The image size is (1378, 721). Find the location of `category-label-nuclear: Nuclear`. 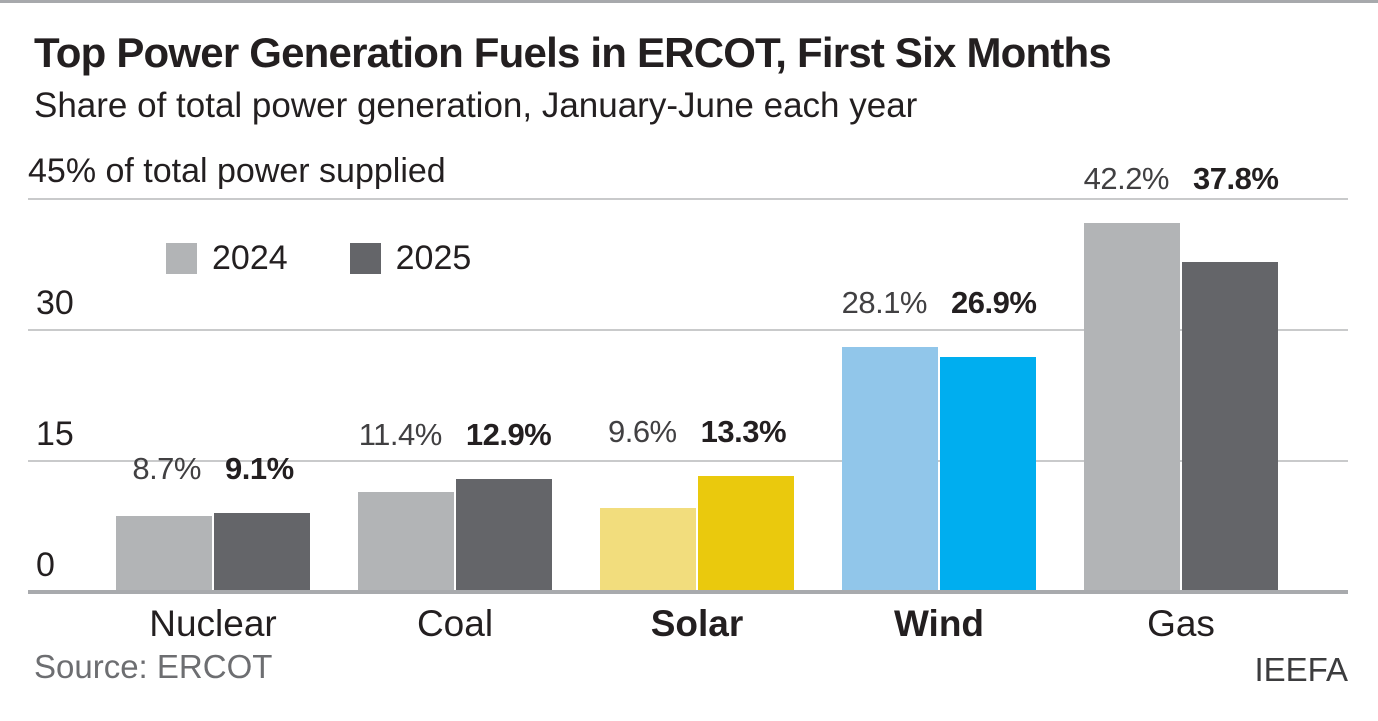

category-label-nuclear: Nuclear is located at coordinates (213, 623).